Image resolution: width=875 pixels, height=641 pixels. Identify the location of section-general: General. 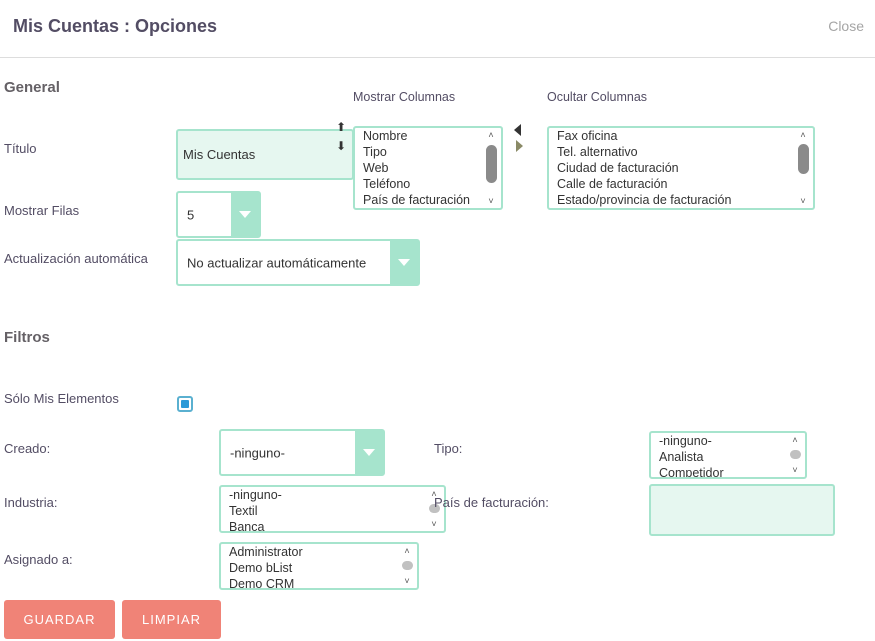
(32, 87).